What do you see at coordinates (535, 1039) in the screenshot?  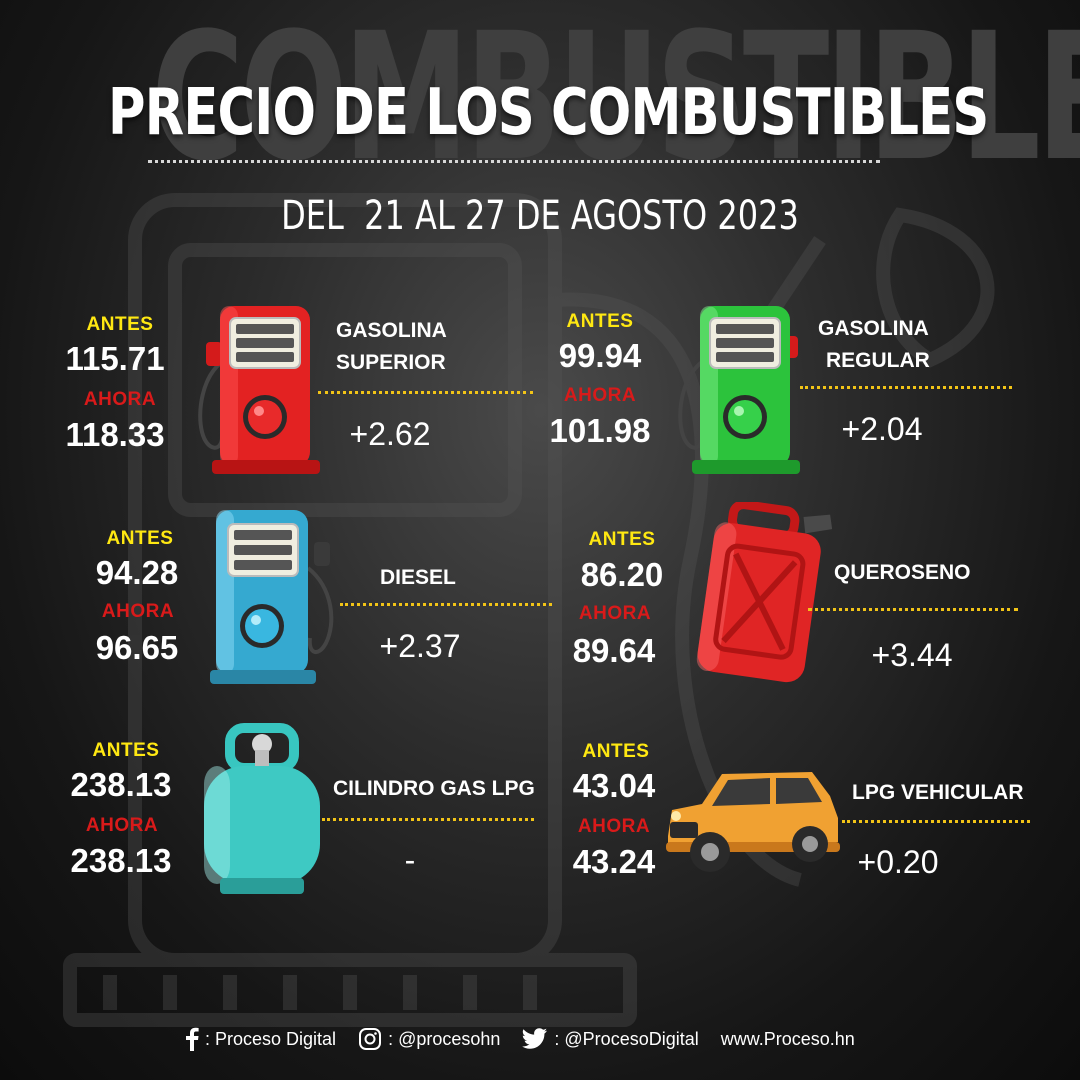 I see `twitter-bird-icon` at bounding box center [535, 1039].